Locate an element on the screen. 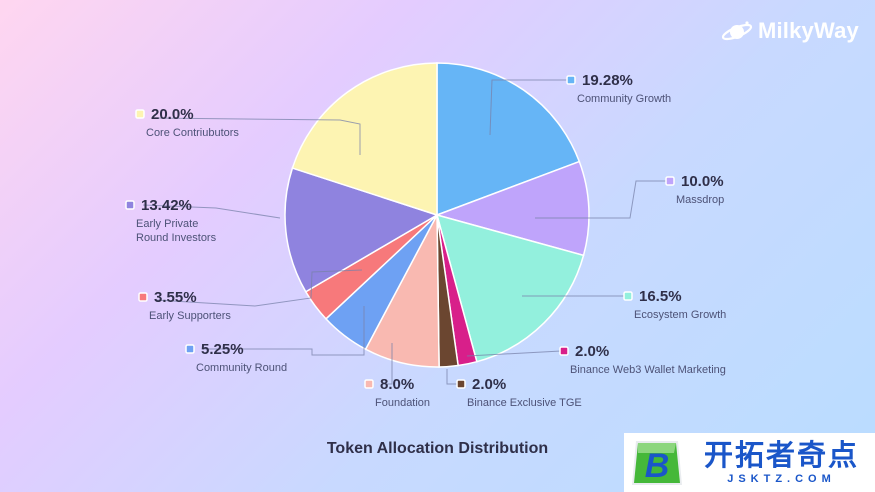 The width and height of the screenshot is (875, 492). legend-marker-early-supporters is located at coordinates (143, 297).